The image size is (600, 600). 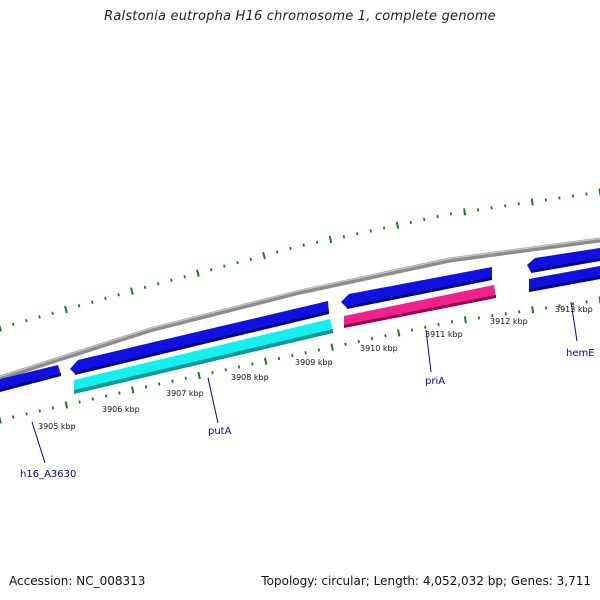 I want to click on gene-heme-upper-arrow, so click(x=563, y=260).